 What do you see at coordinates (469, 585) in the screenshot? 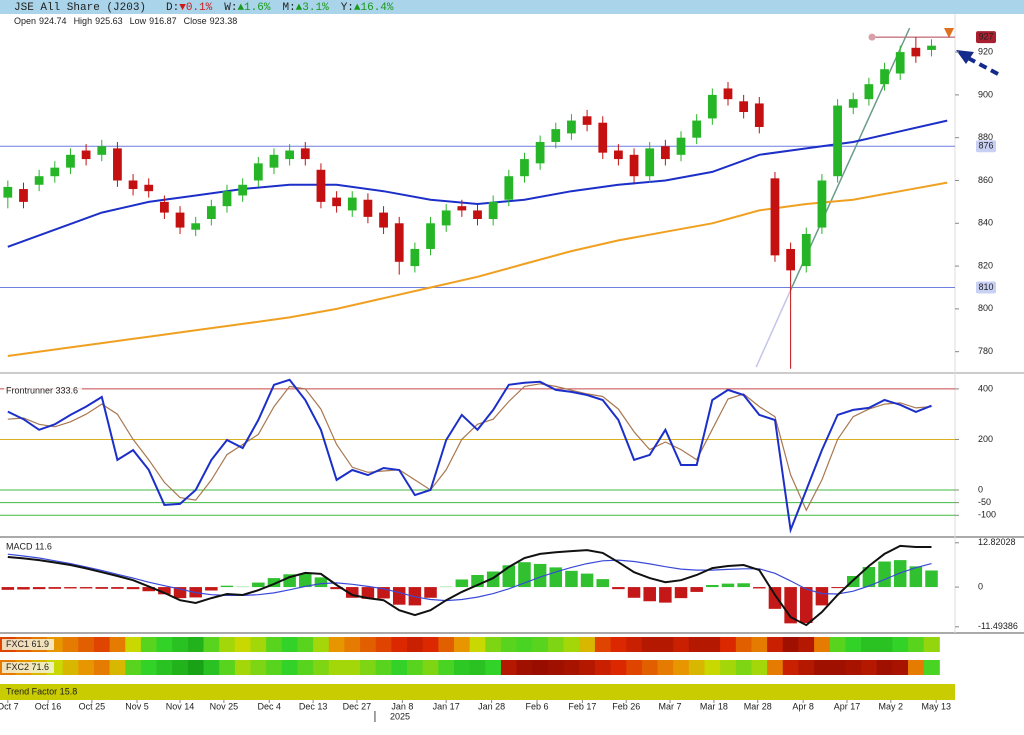
I see `macd-line` at bounding box center [469, 585].